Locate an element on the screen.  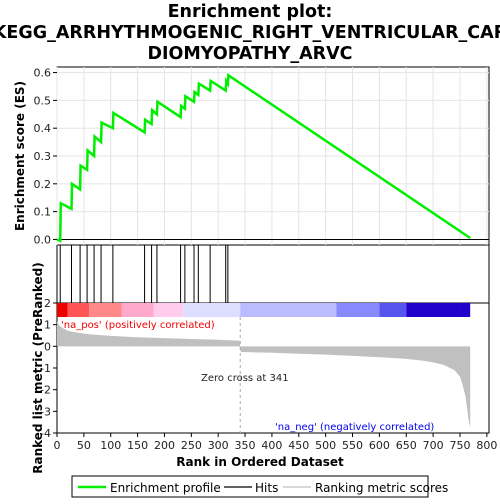
es-y-tick-label: 0.5 is located at coordinates (43, 100).